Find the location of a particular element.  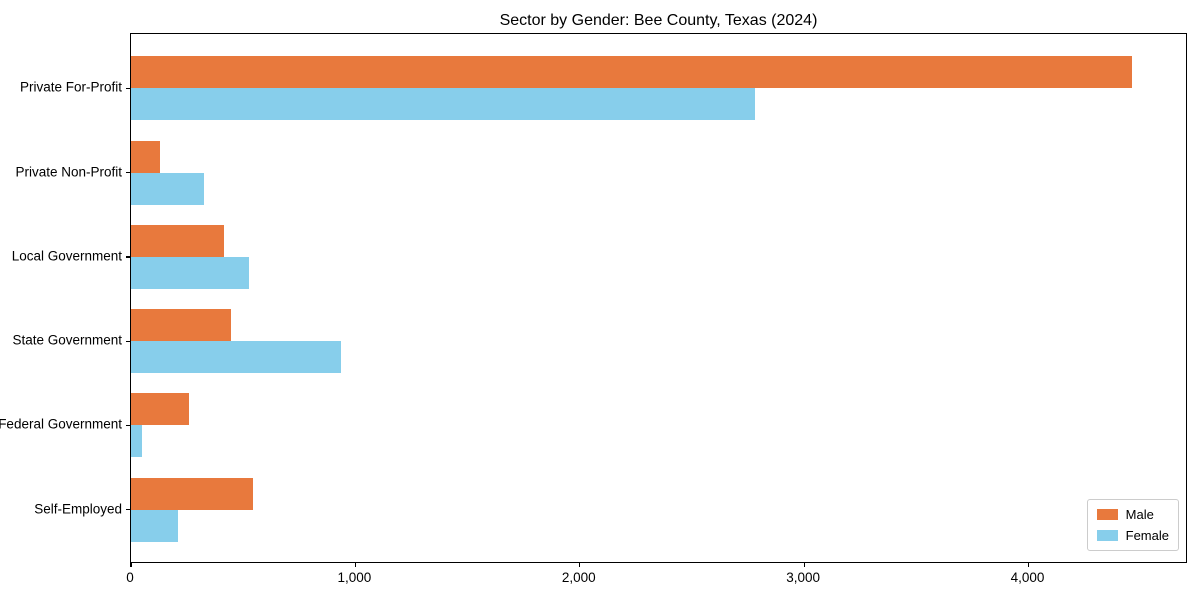

y-axis-label: Local Government is located at coordinates (66, 256).